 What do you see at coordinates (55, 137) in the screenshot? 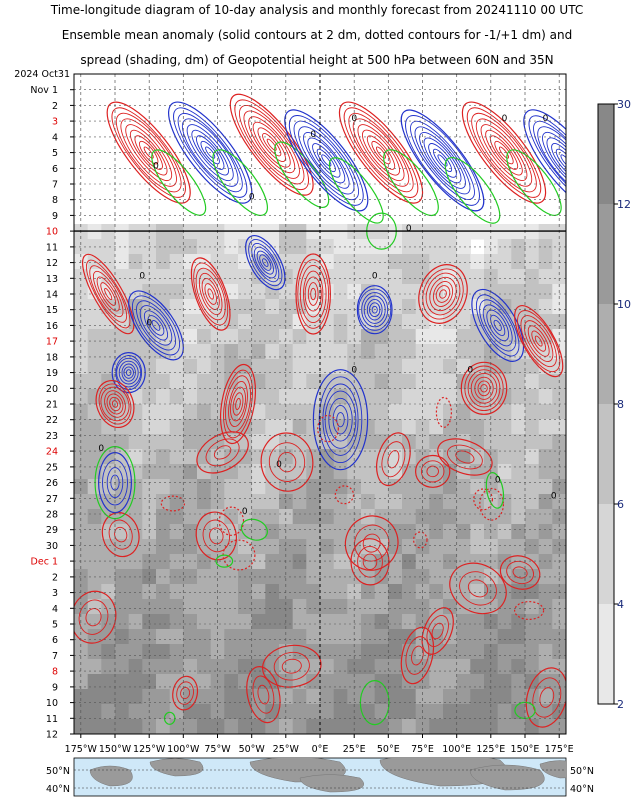
I see `y-tick-label: 4` at bounding box center [55, 137].